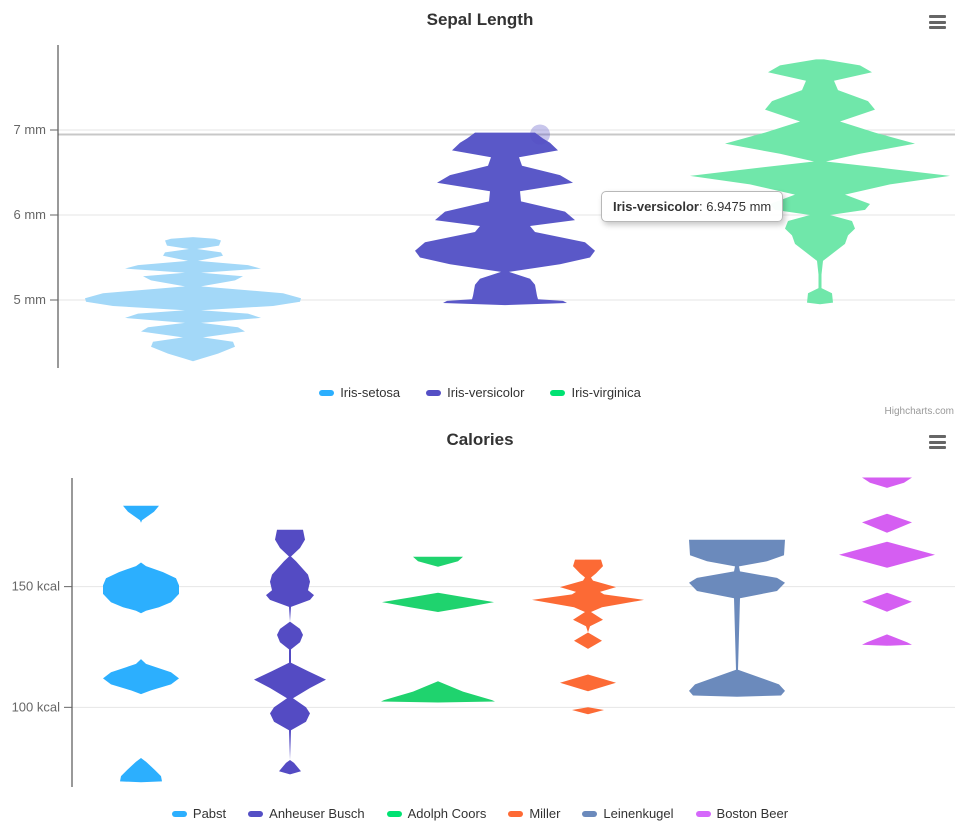 This screenshot has height=823, width=960. Describe the element at coordinates (317, 813) in the screenshot. I see `legend-label: Anheuser Busch` at that location.